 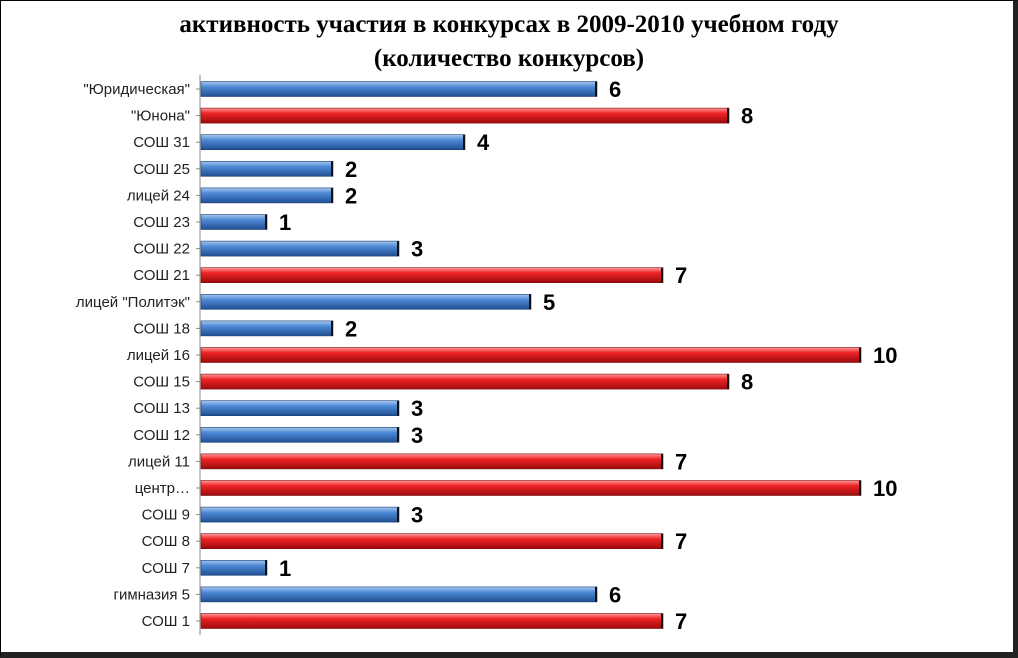 What do you see at coordinates (483, 142) in the screenshot?
I see `data-label: 4` at bounding box center [483, 142].